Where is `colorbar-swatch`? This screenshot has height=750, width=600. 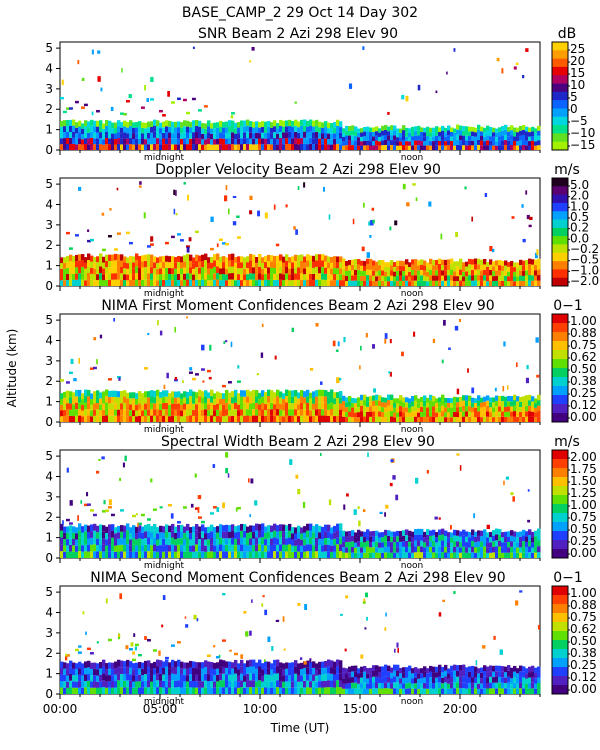 colorbar-swatch is located at coordinates (560, 455).